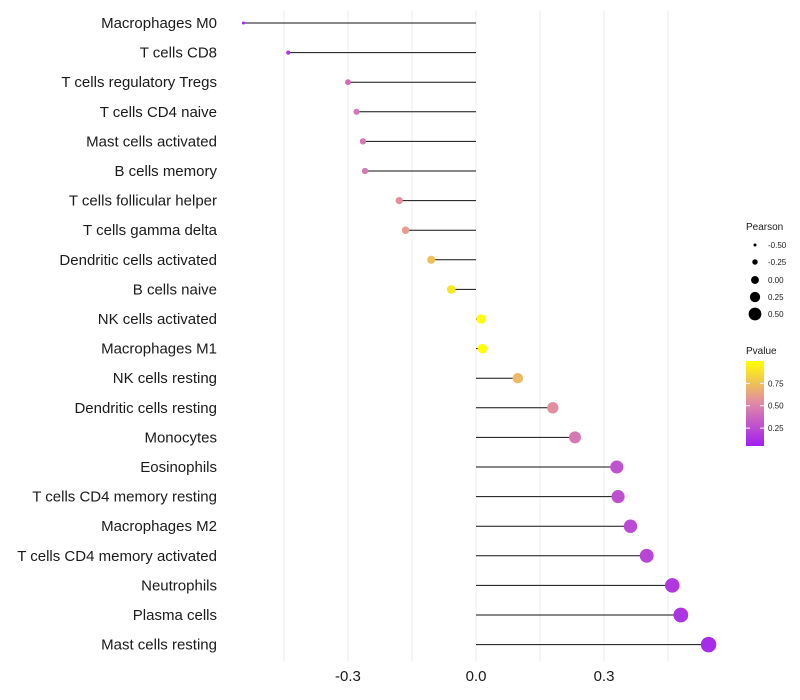 The height and width of the screenshot is (700, 800). I want to click on color-legend-bar, so click(755, 403).